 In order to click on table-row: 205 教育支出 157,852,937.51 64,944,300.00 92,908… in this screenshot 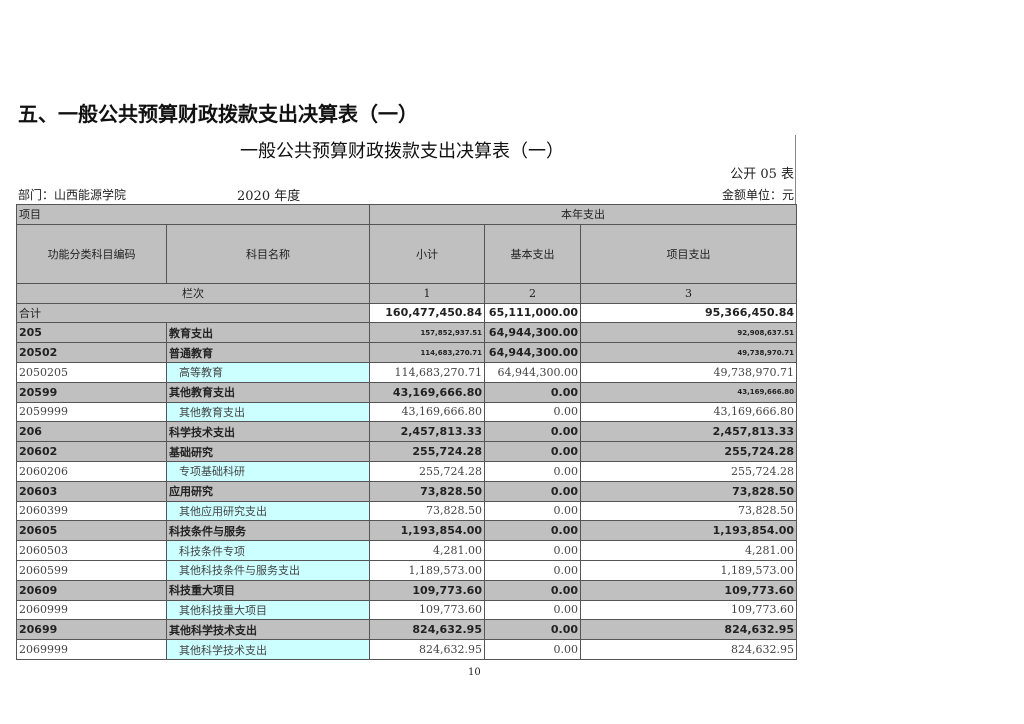, I will do `click(407, 333)`.